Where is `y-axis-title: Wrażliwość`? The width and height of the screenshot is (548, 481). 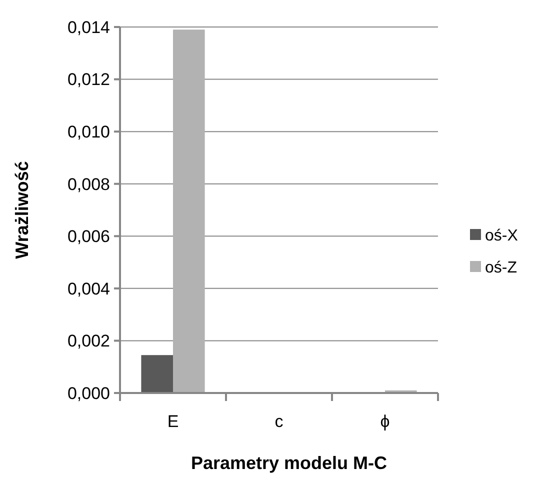
y-axis-title: Wrażliwość is located at coordinates (22, 210).